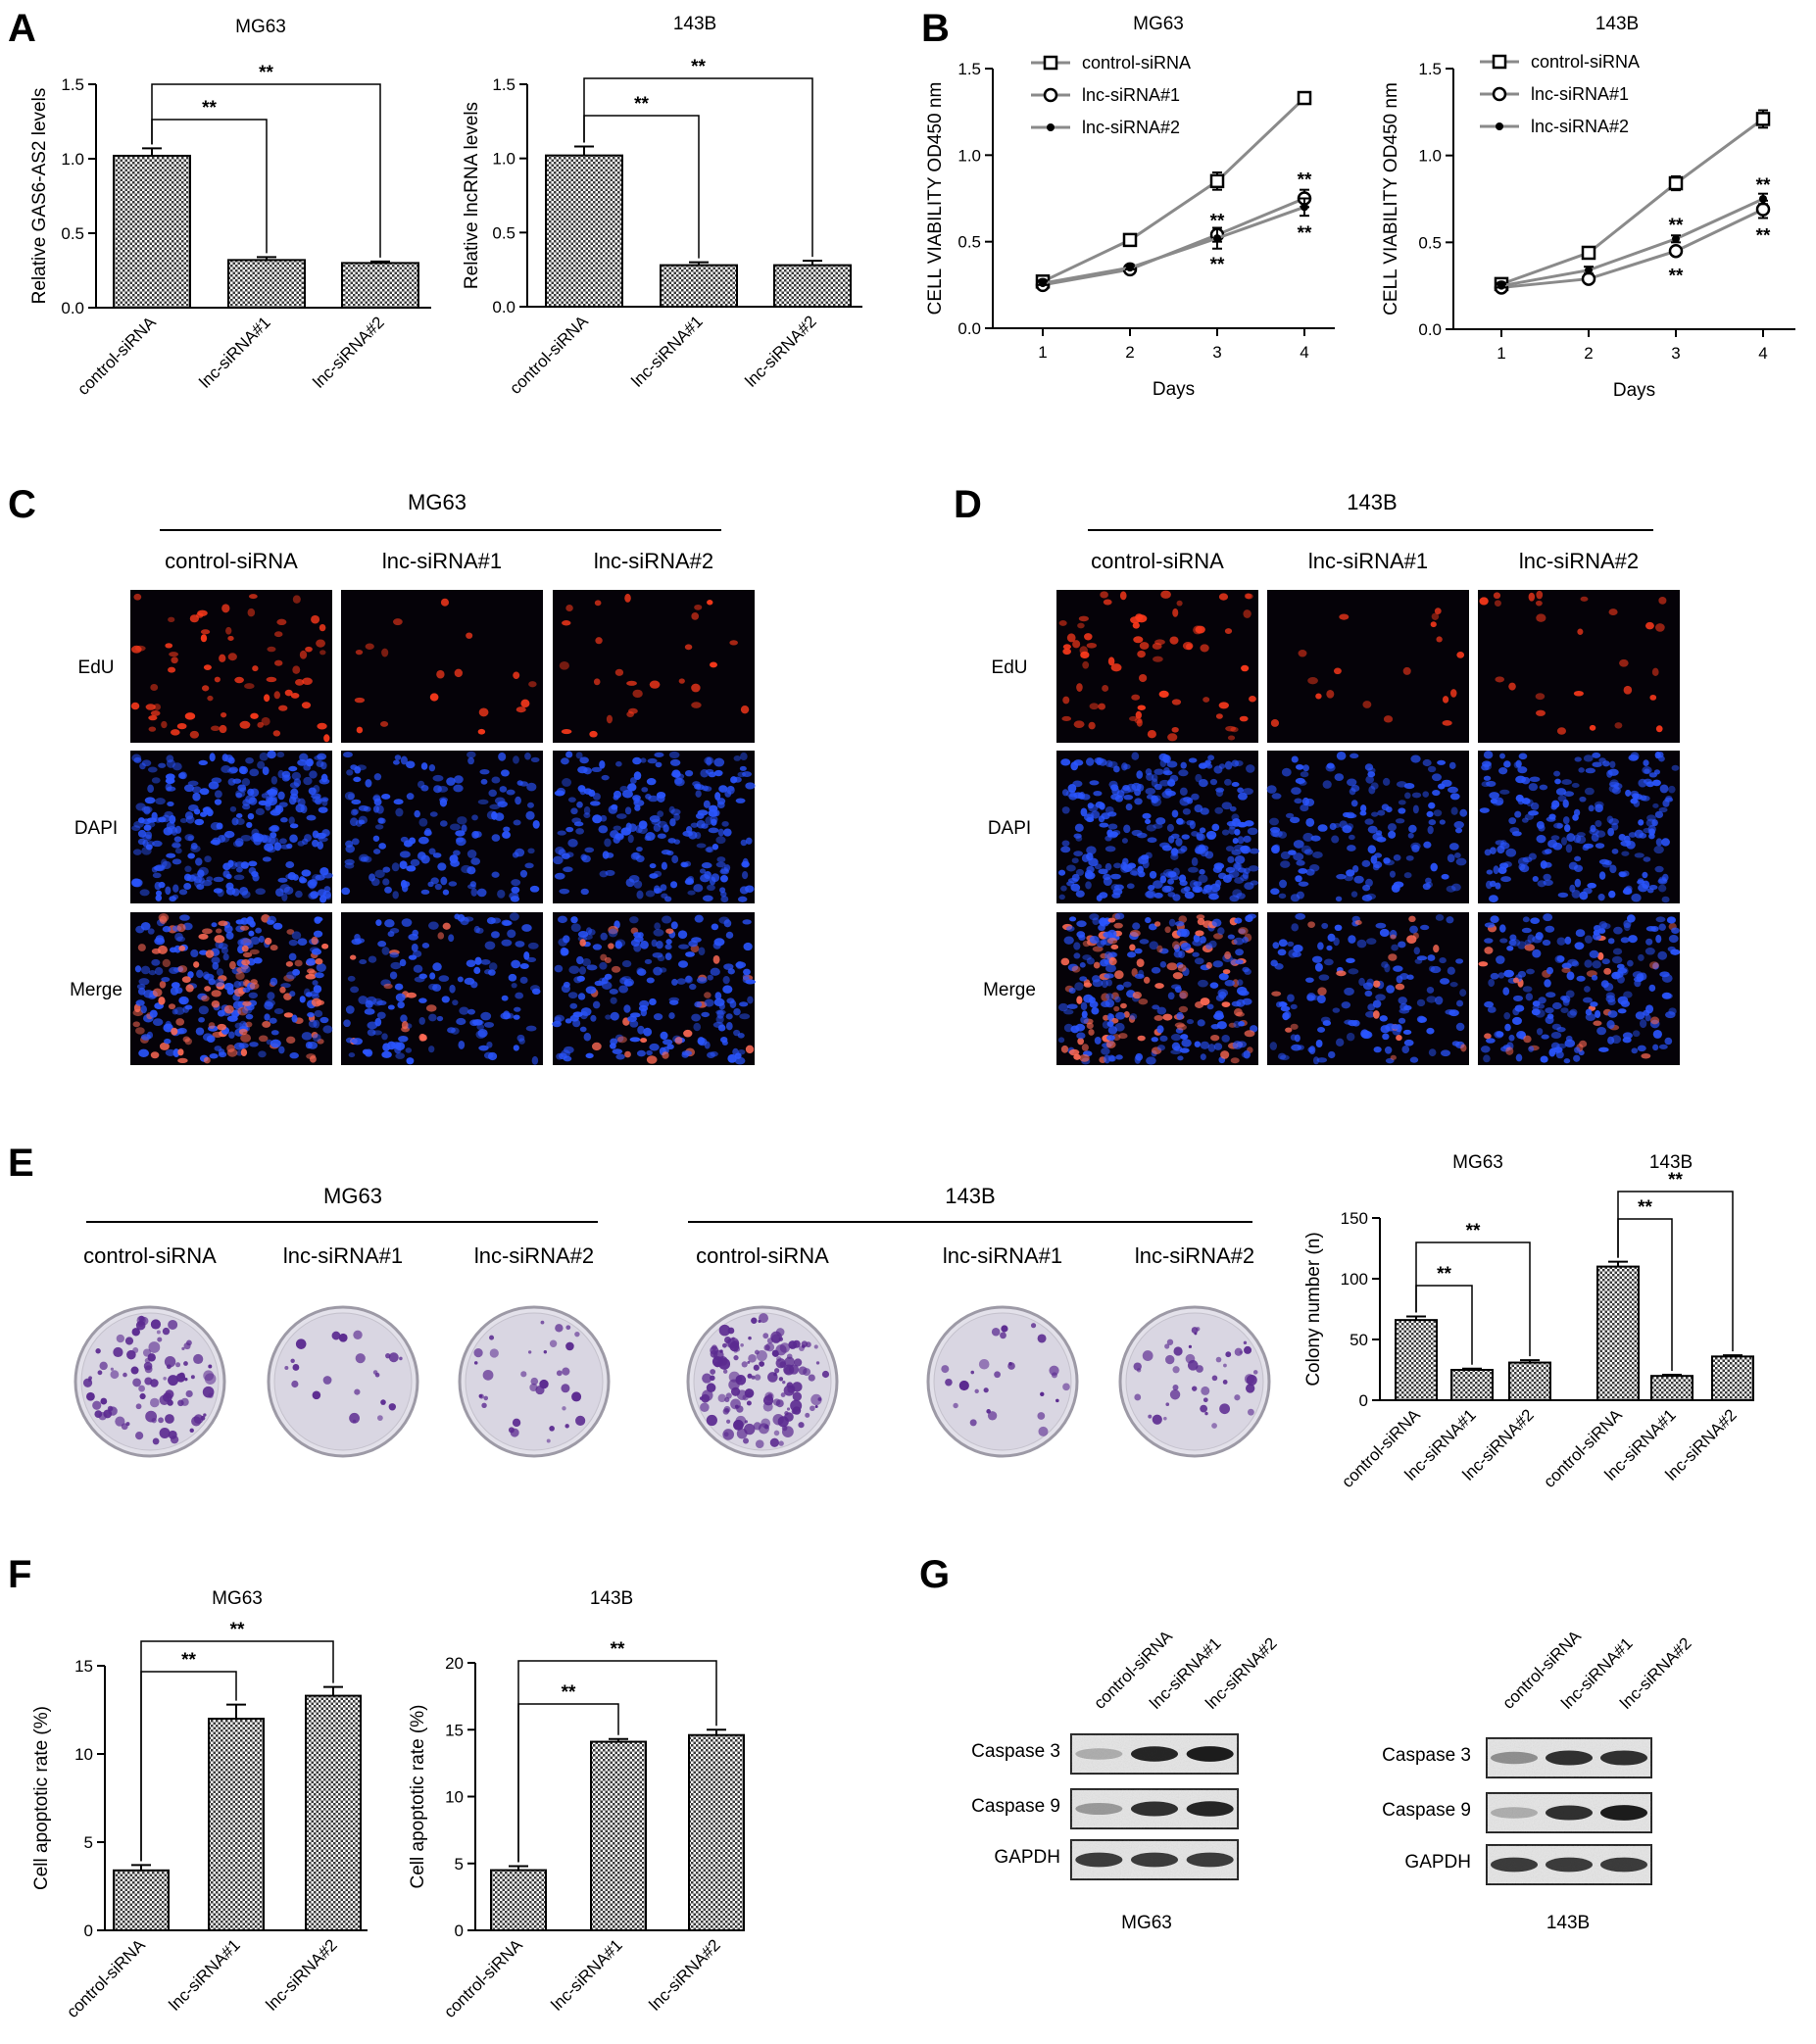 The image size is (1816, 2044). Describe the element at coordinates (1217, 239) in the screenshot. I see `data-point` at that location.